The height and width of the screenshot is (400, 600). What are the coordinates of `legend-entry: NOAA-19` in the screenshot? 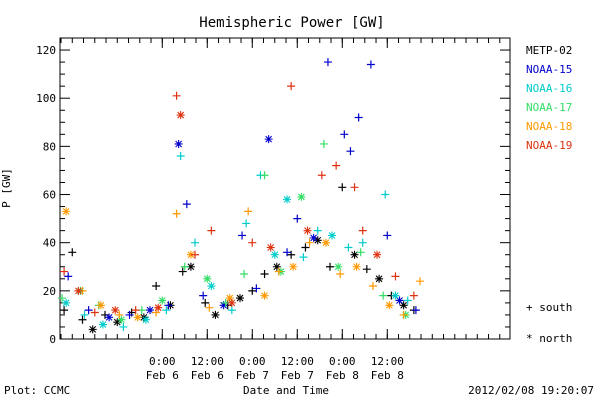 It's located at (549, 145).